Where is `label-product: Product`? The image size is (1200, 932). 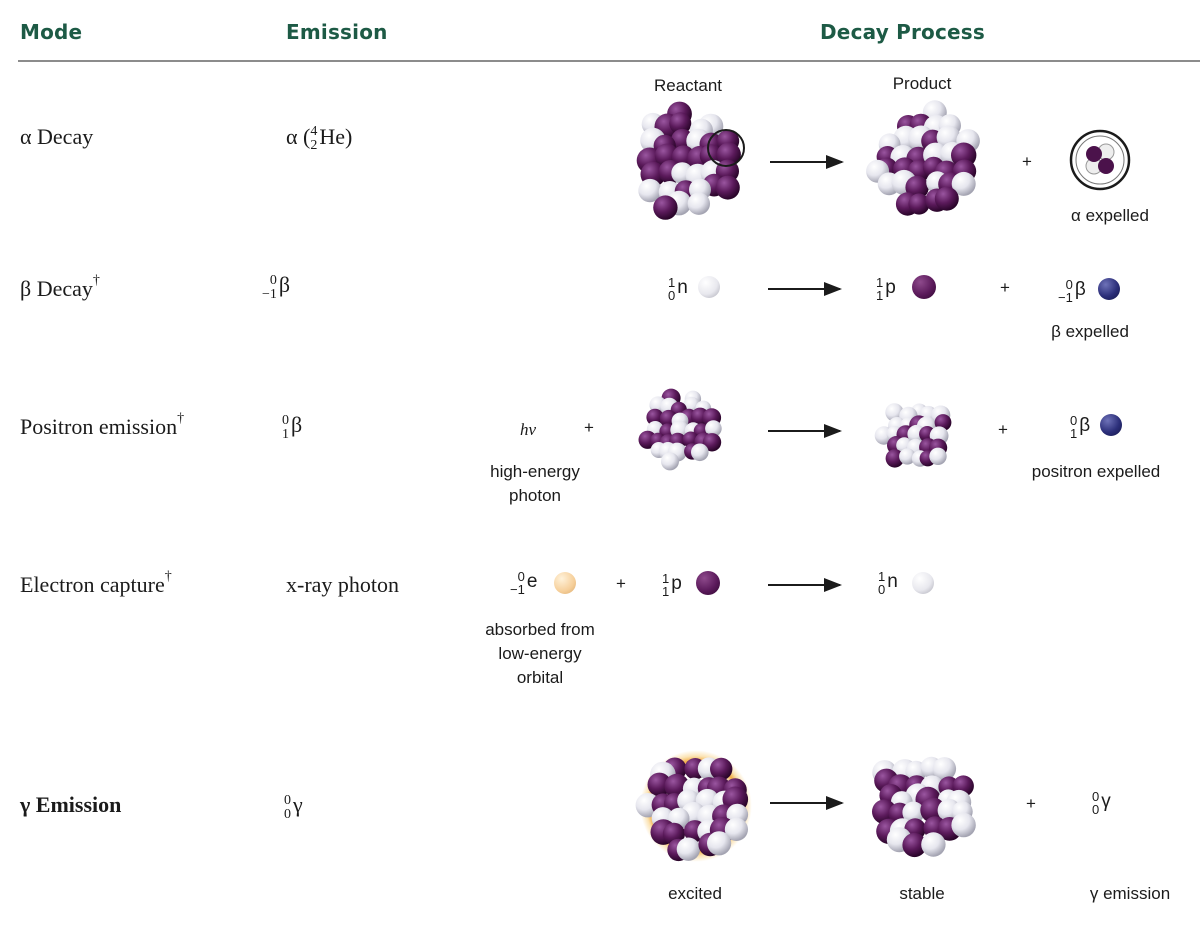 label-product: Product is located at coordinates (922, 83).